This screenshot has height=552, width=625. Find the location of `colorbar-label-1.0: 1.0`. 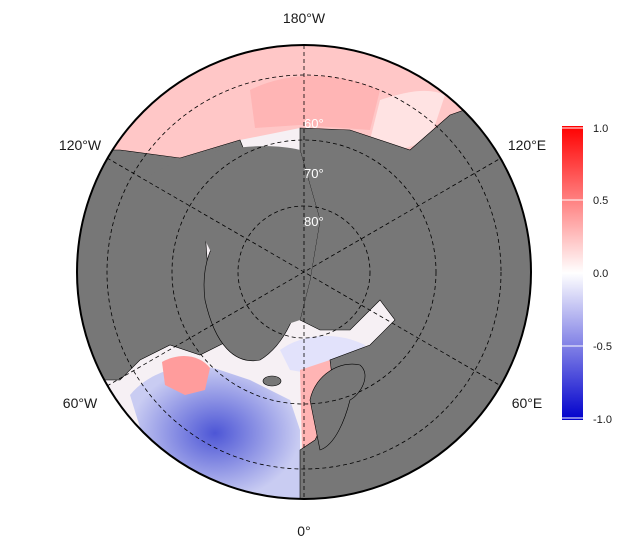

colorbar-label-1.0: 1.0 is located at coordinates (600, 129).